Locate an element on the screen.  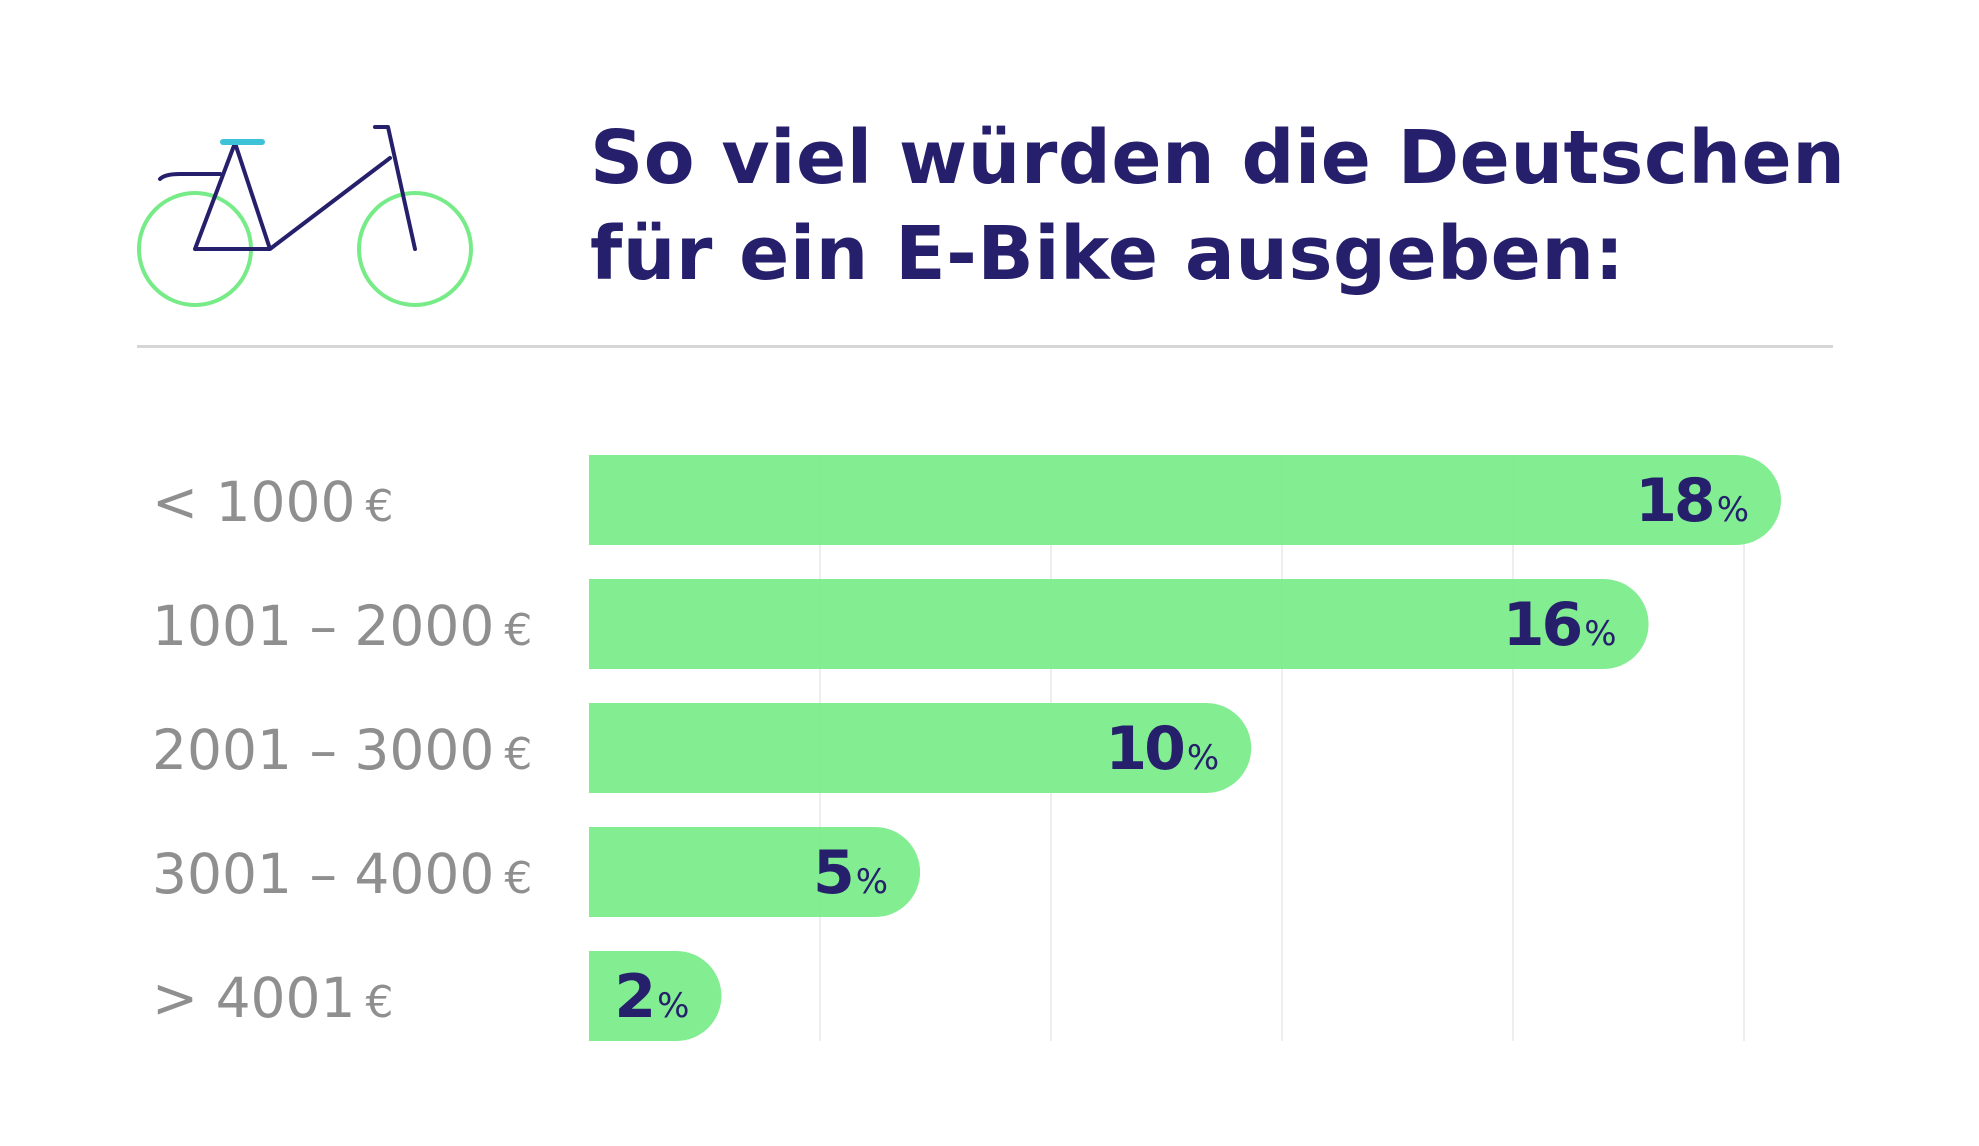
data-label: 10% is located at coordinates (1162, 749).